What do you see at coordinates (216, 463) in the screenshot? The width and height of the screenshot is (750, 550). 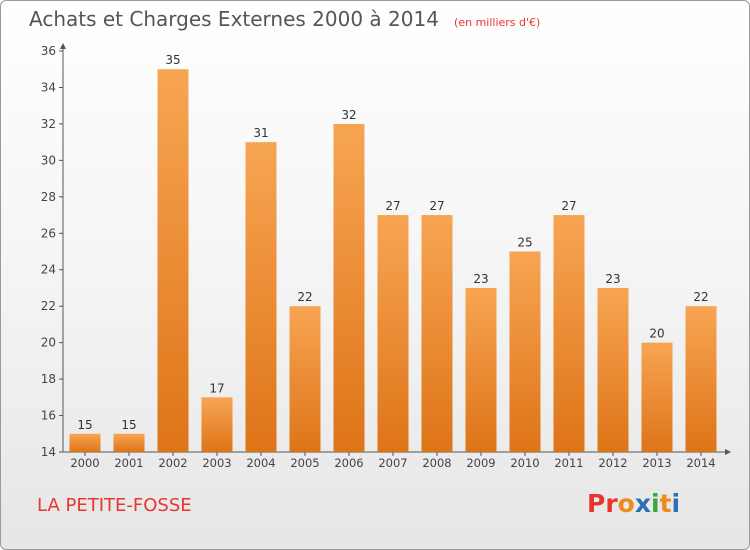 I see `x-tick-label: 2003` at bounding box center [216, 463].